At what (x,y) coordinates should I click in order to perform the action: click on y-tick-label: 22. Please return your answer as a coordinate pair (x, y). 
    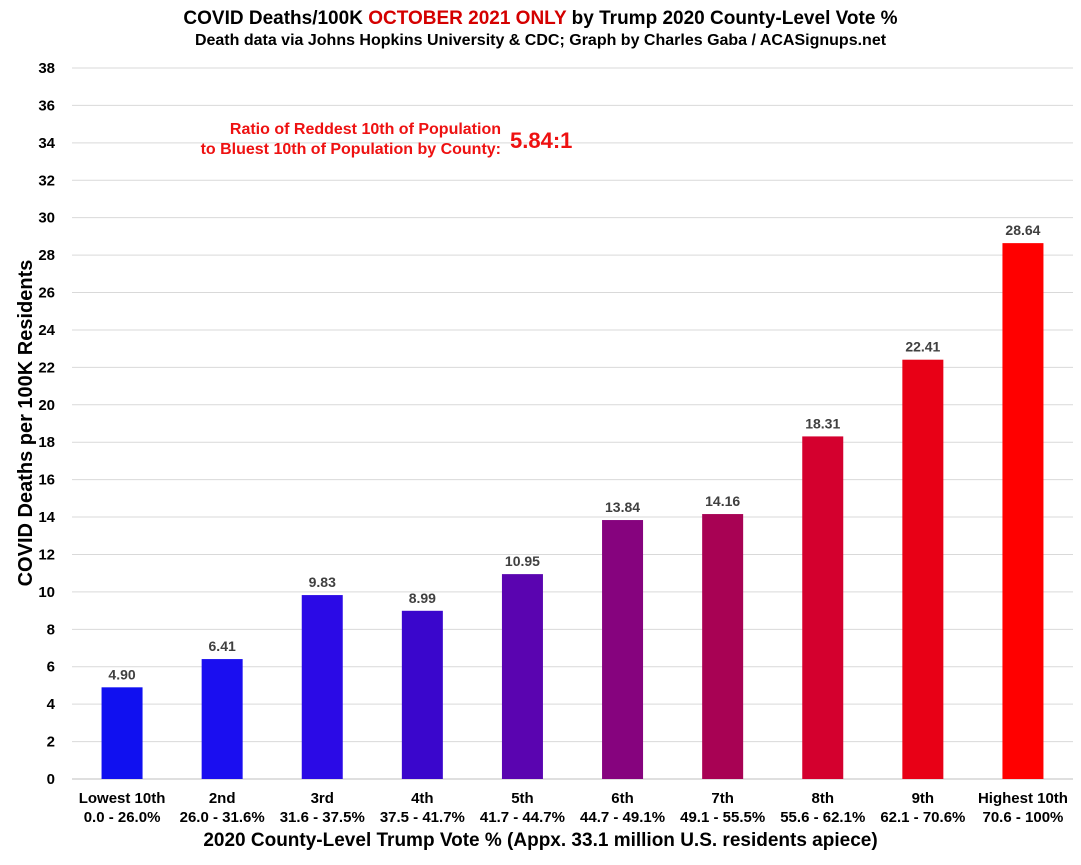
    Looking at the image, I should click on (46, 367).